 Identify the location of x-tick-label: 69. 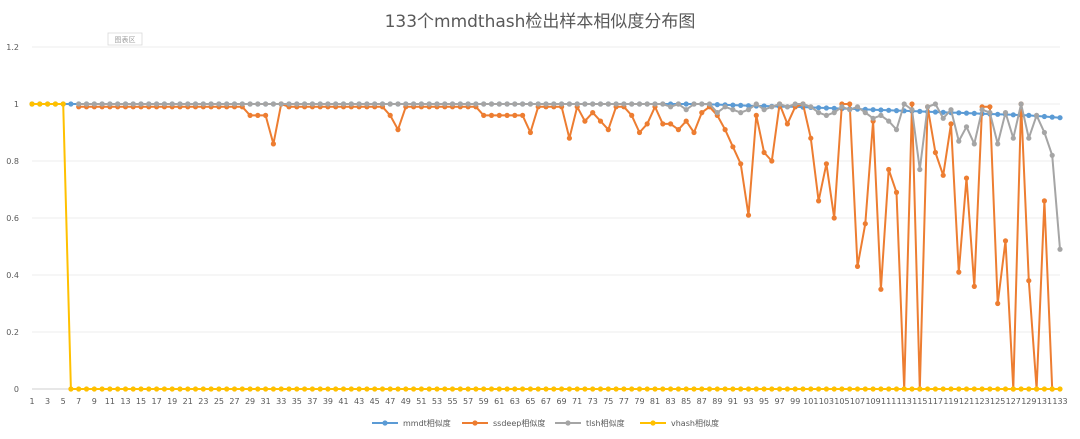
(561, 401).